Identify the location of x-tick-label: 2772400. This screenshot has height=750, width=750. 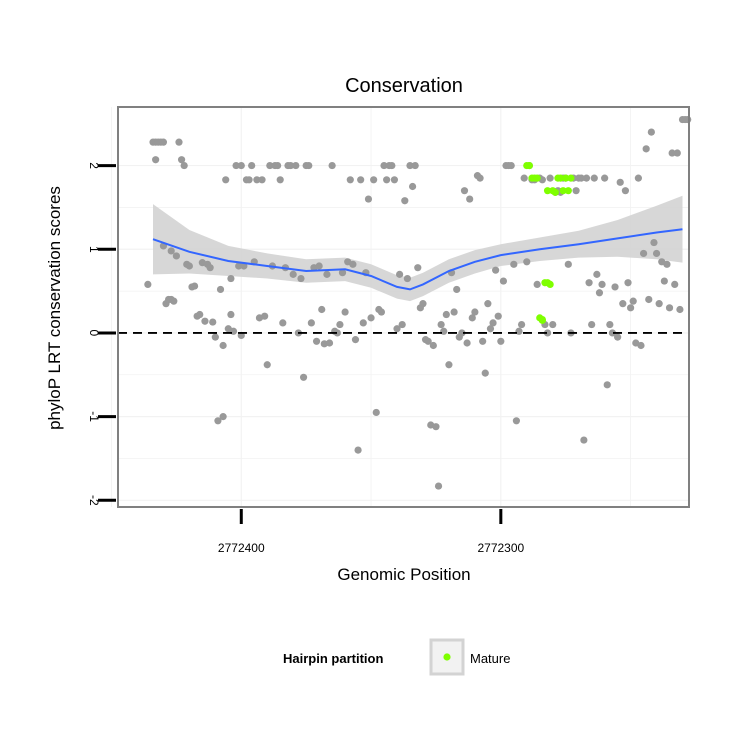
(241, 548).